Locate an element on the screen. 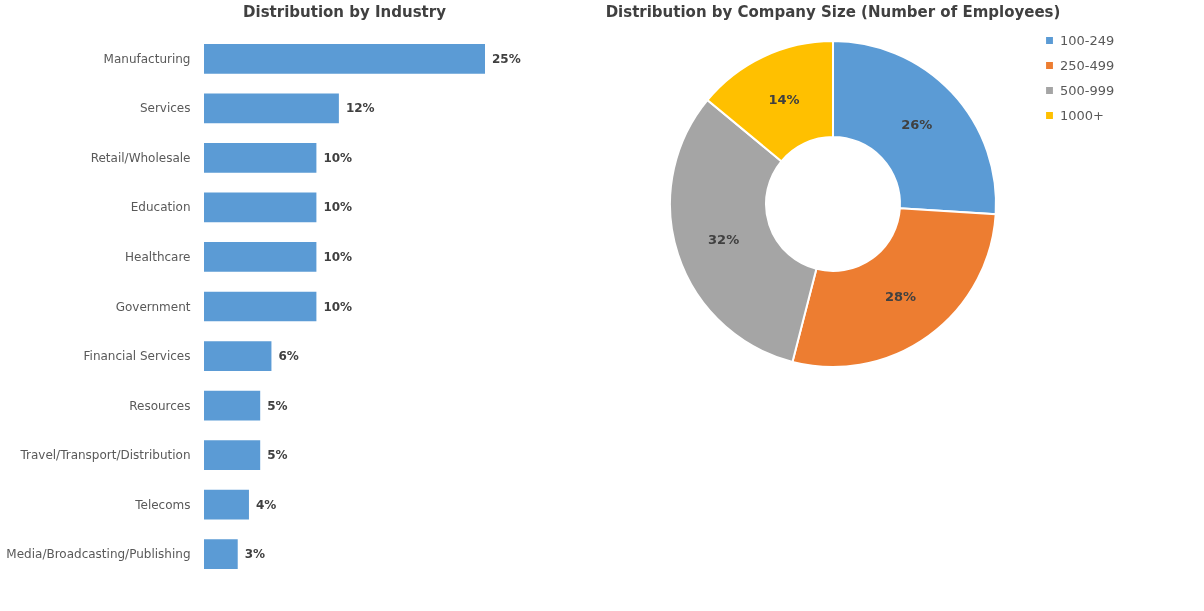 The height and width of the screenshot is (611, 1204). y-tick-label: Resources is located at coordinates (160, 405).